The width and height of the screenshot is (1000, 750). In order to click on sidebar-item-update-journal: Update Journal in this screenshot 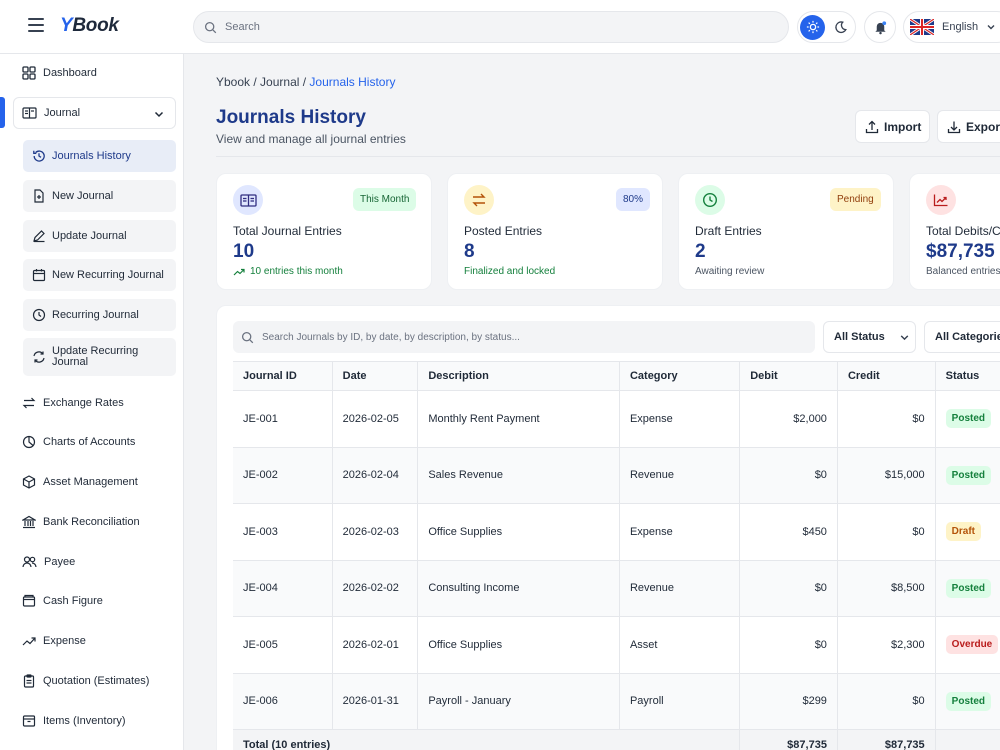, I will do `click(99, 236)`.